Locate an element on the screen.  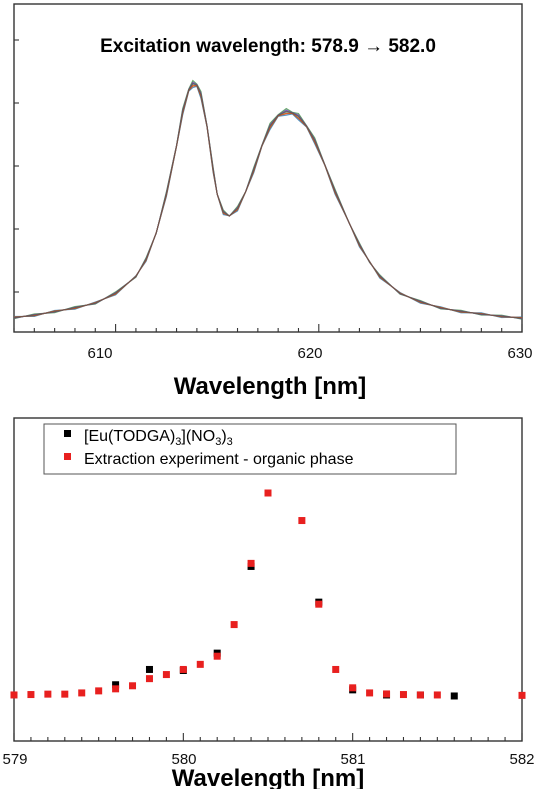
chart-title: Excitation wavelength: 578.9 → 582.0 is located at coordinates (268, 46).